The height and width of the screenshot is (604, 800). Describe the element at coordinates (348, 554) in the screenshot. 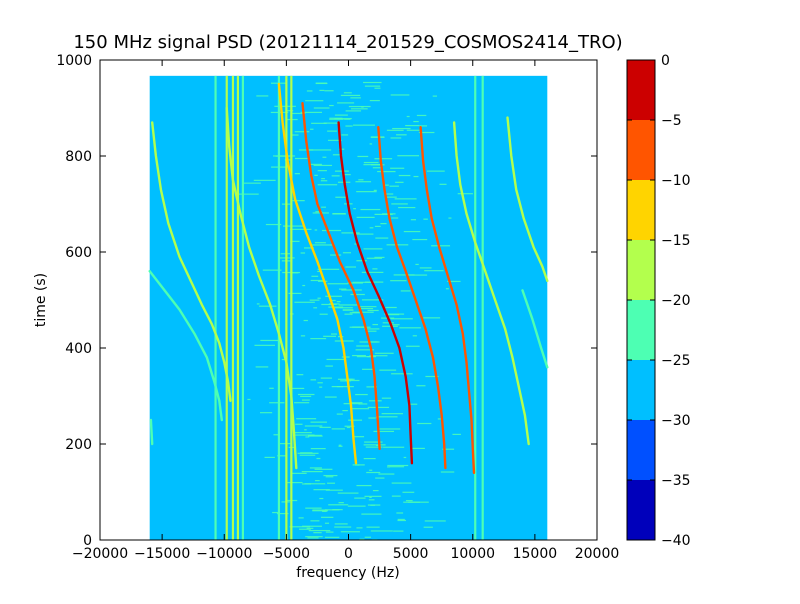

I see `x-tick-label: 0` at that location.